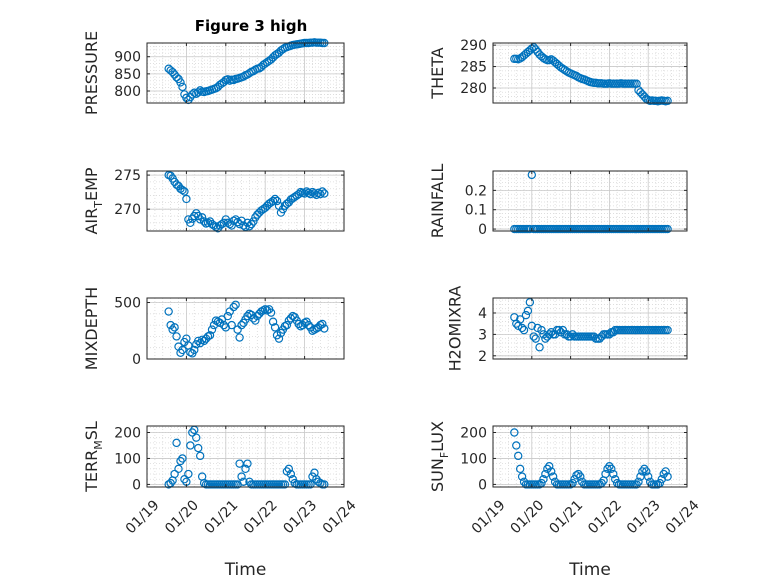  What do you see at coordinates (127, 304) in the screenshot?
I see `y-tick-label: 500` at bounding box center [127, 304].